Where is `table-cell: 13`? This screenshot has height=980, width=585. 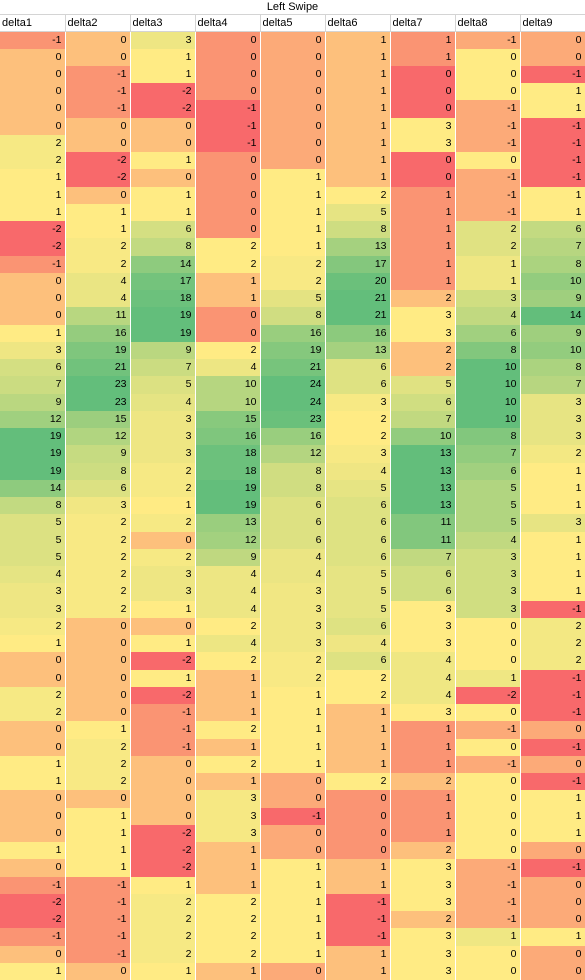 table-cell: 13 is located at coordinates (358, 247).